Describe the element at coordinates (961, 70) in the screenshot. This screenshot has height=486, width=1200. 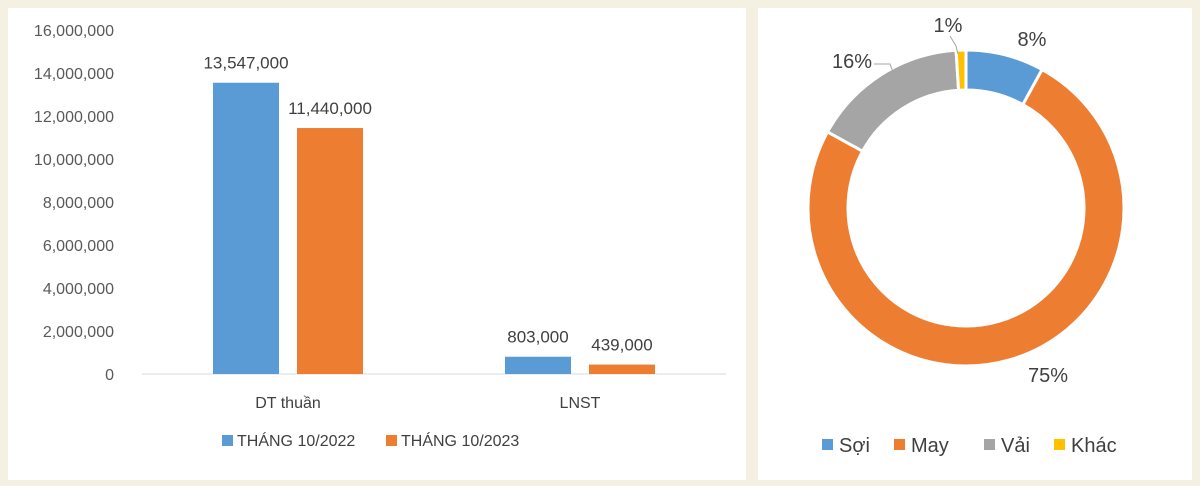
I see `doughnut-slice` at that location.